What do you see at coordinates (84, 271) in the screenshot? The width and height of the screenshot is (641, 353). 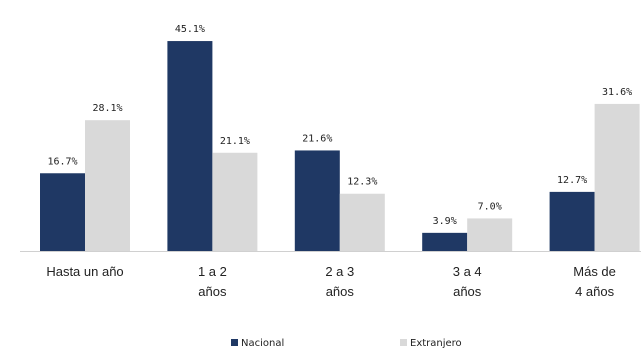 I see `category-label-0-line-0: Hasta un año` at bounding box center [84, 271].